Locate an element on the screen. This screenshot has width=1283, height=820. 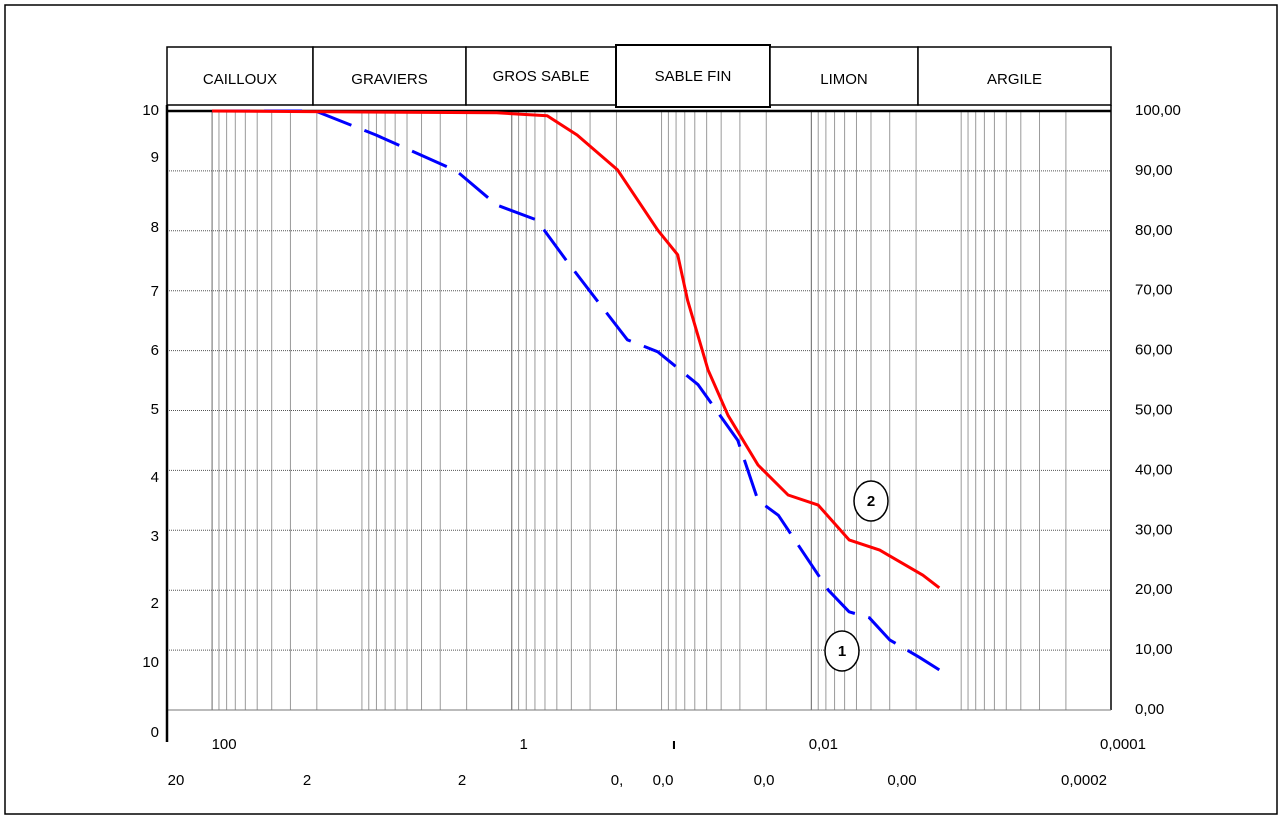
x-tick-label-row2: 0,0002 is located at coordinates (1084, 780).